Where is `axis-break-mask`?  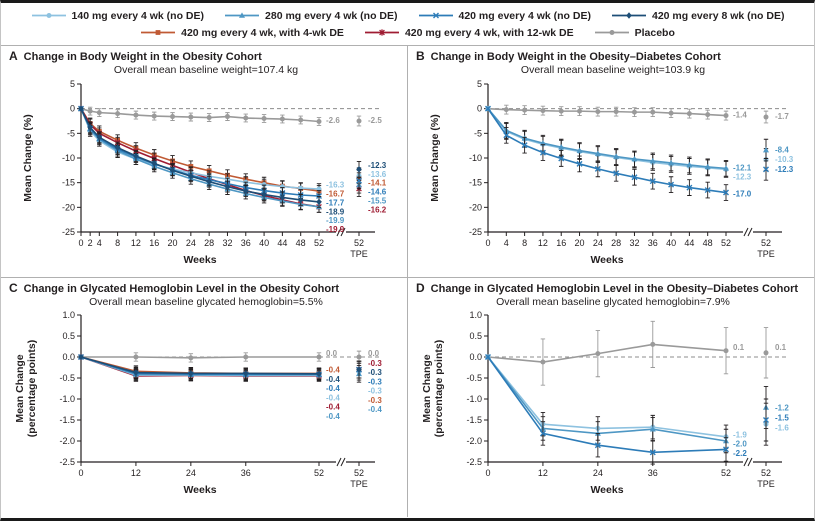
axis-break-mask is located at coordinates (748, 232).